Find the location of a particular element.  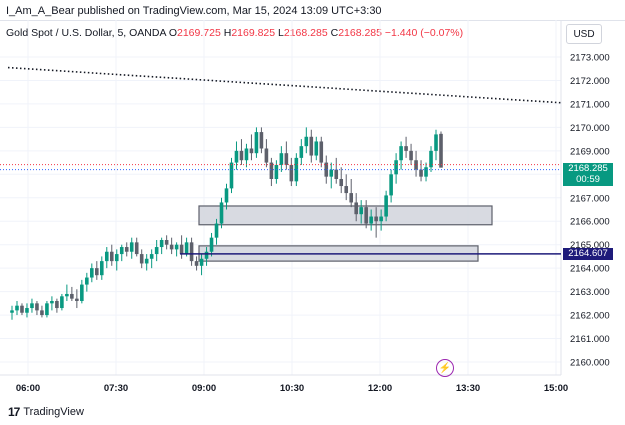

upper-zone-box is located at coordinates (345, 215).